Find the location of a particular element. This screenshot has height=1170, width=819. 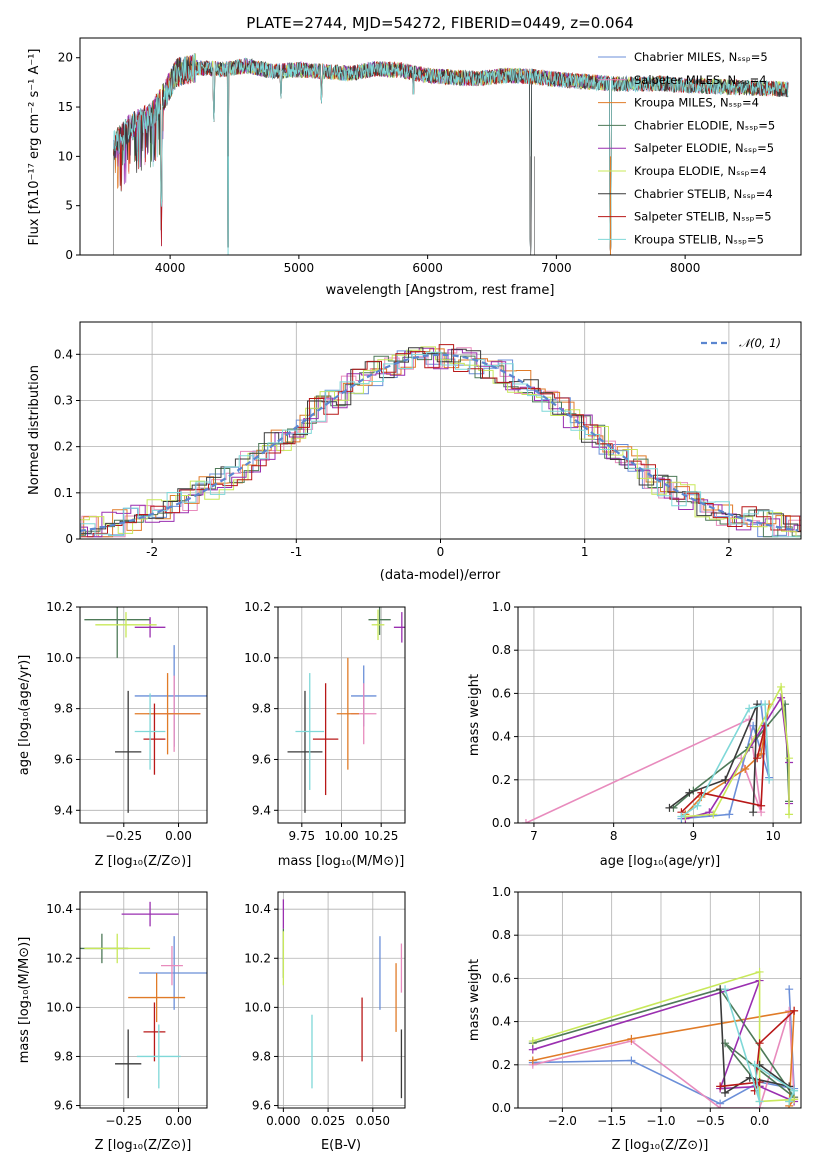

normal-legend-label: 𝒩(0, 1) is located at coordinates (760, 343).